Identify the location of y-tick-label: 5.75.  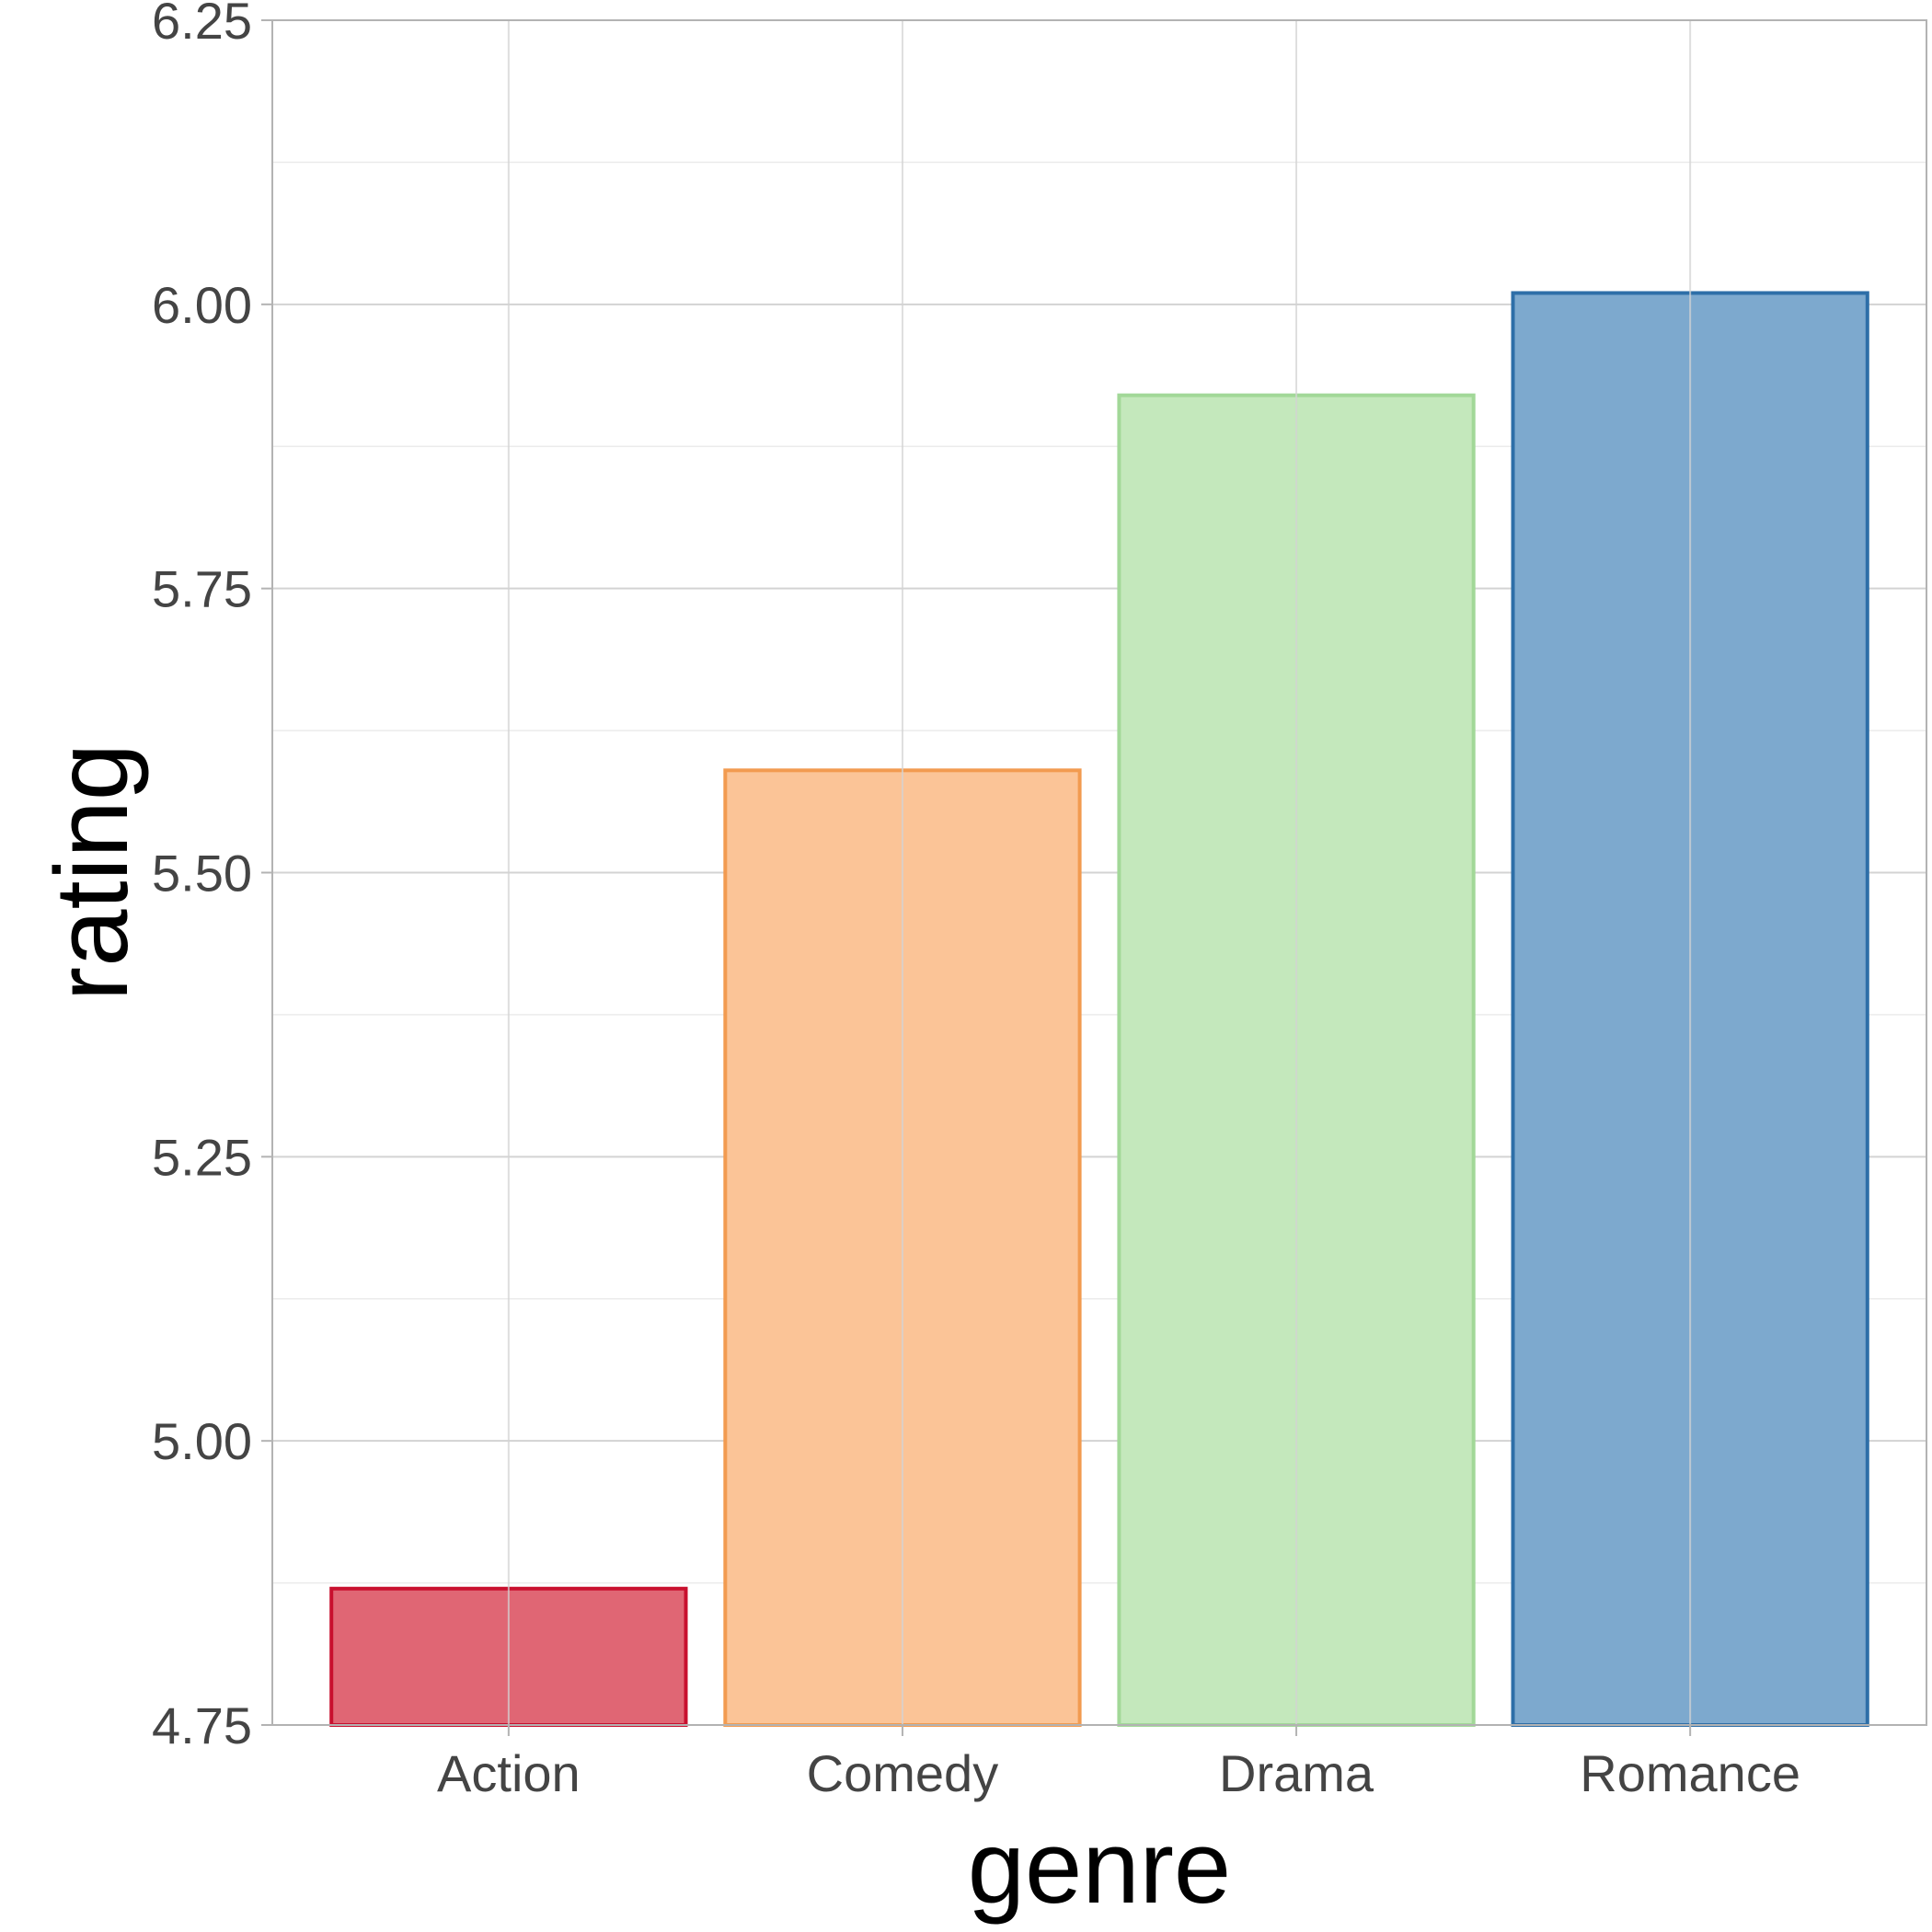
(202, 589).